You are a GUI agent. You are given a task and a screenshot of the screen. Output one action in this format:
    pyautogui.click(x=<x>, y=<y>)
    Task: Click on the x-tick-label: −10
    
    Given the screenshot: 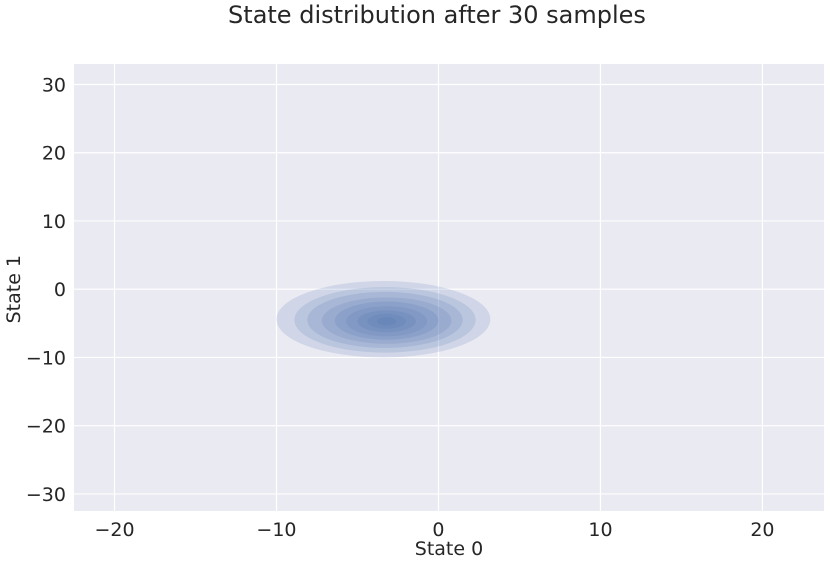 What is the action you would take?
    pyautogui.click(x=276, y=530)
    